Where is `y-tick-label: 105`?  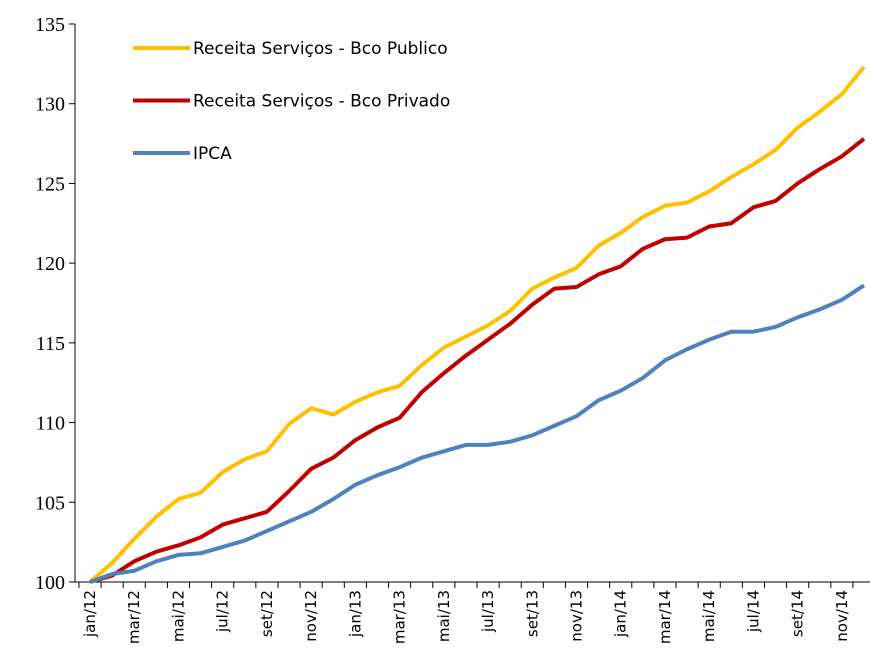
y-tick-label: 105 is located at coordinates (50, 503).